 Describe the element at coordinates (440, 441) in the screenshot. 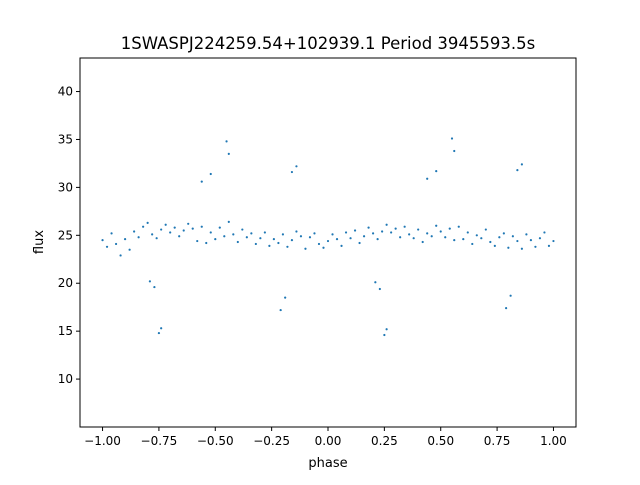

I see `x-tick-label: 0.50` at that location.